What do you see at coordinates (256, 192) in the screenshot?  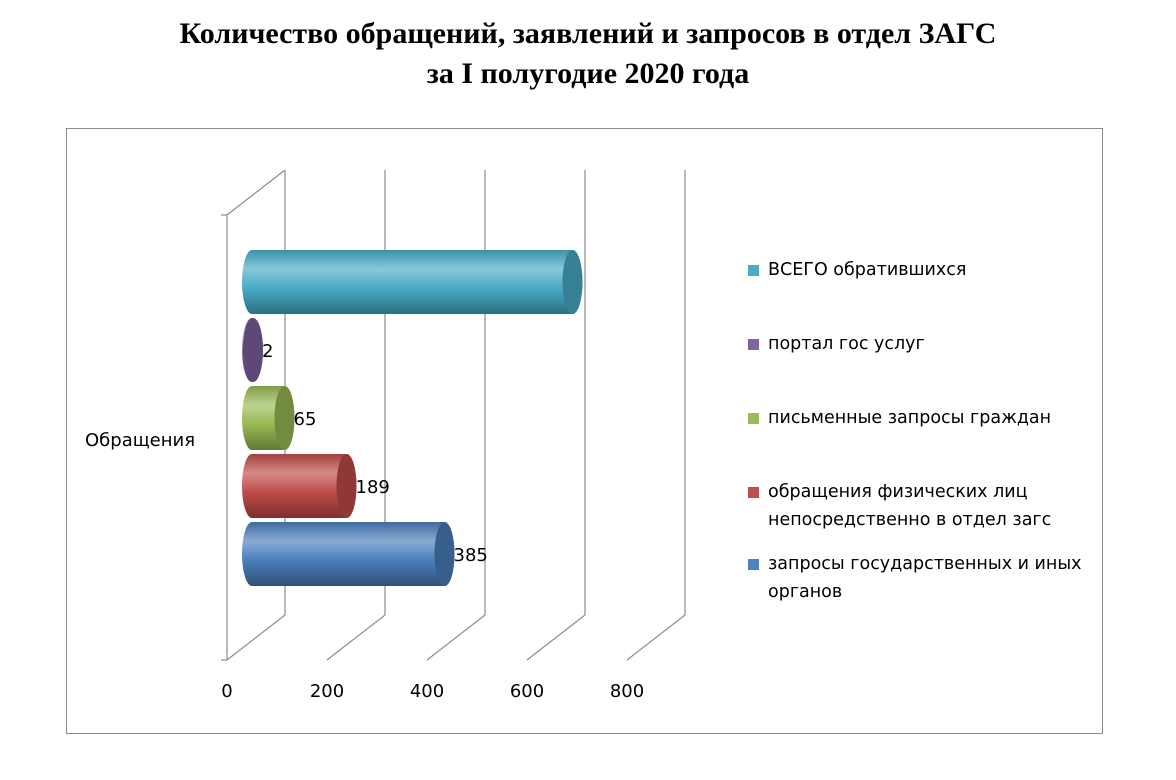 I see `y-axis-top-diagonal` at bounding box center [256, 192].